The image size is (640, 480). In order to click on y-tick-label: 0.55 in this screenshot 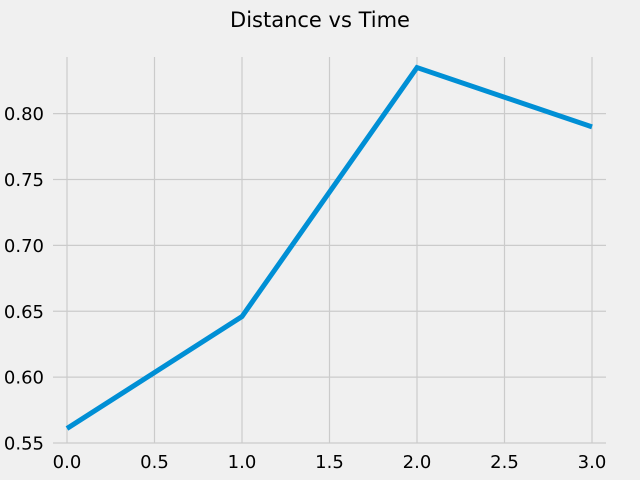, I will do `click(24, 444)`.